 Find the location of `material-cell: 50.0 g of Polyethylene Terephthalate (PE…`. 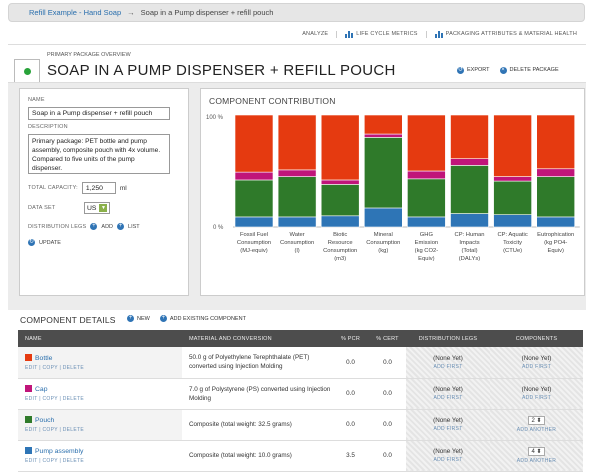

material-cell: 50.0 g of Polyethylene Terephthalate (PE… is located at coordinates (257, 363).